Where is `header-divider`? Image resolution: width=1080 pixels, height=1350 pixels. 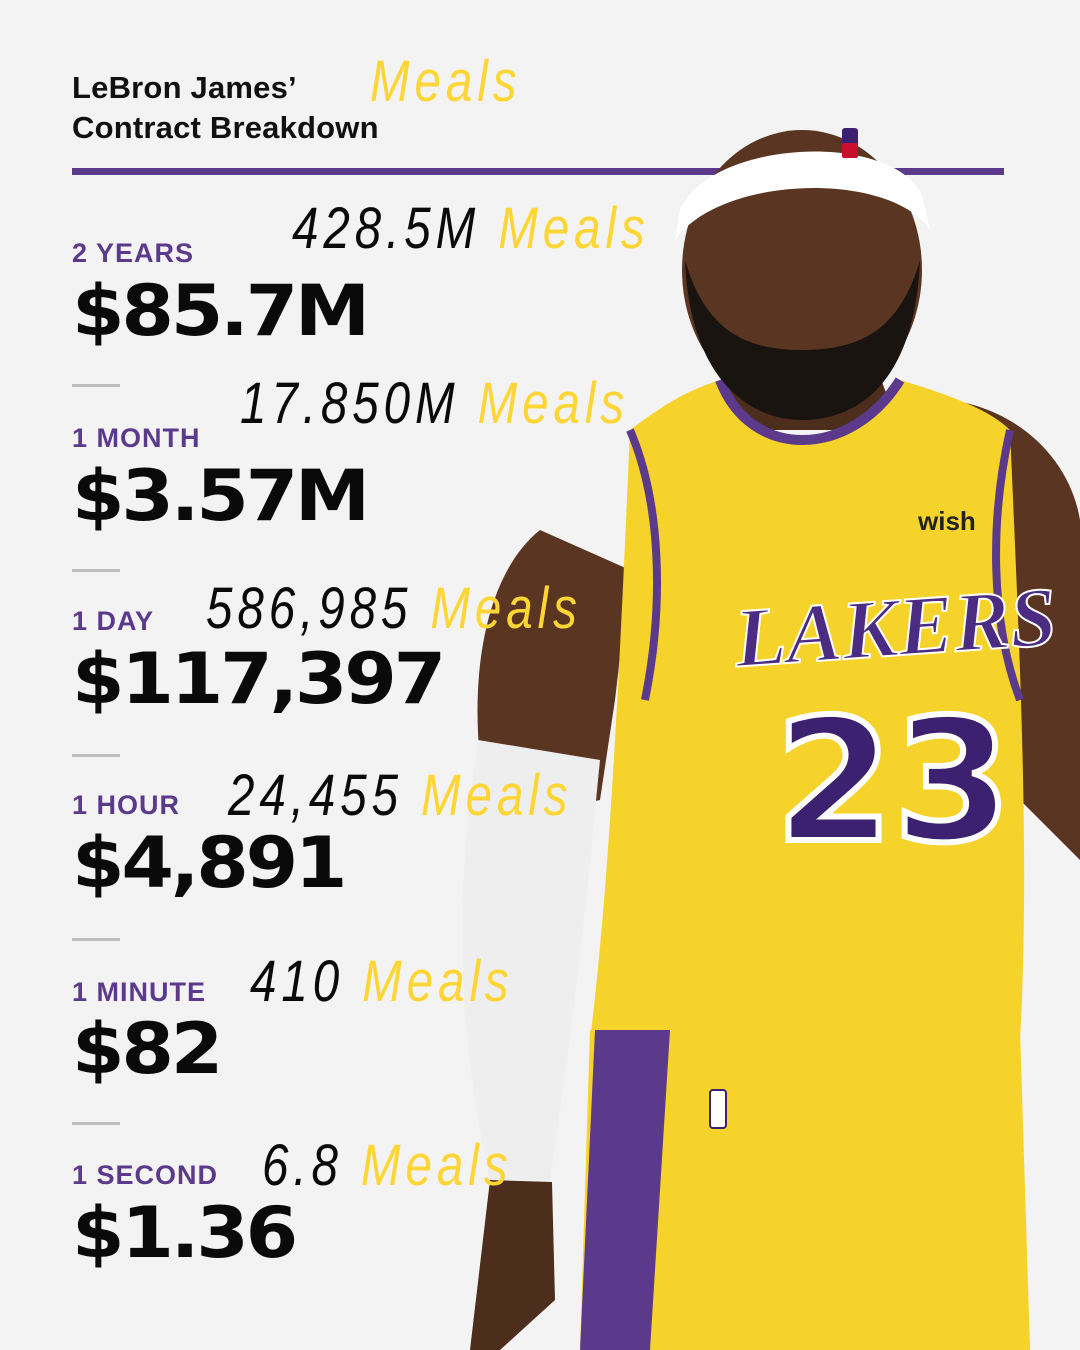
header-divider is located at coordinates (538, 171).